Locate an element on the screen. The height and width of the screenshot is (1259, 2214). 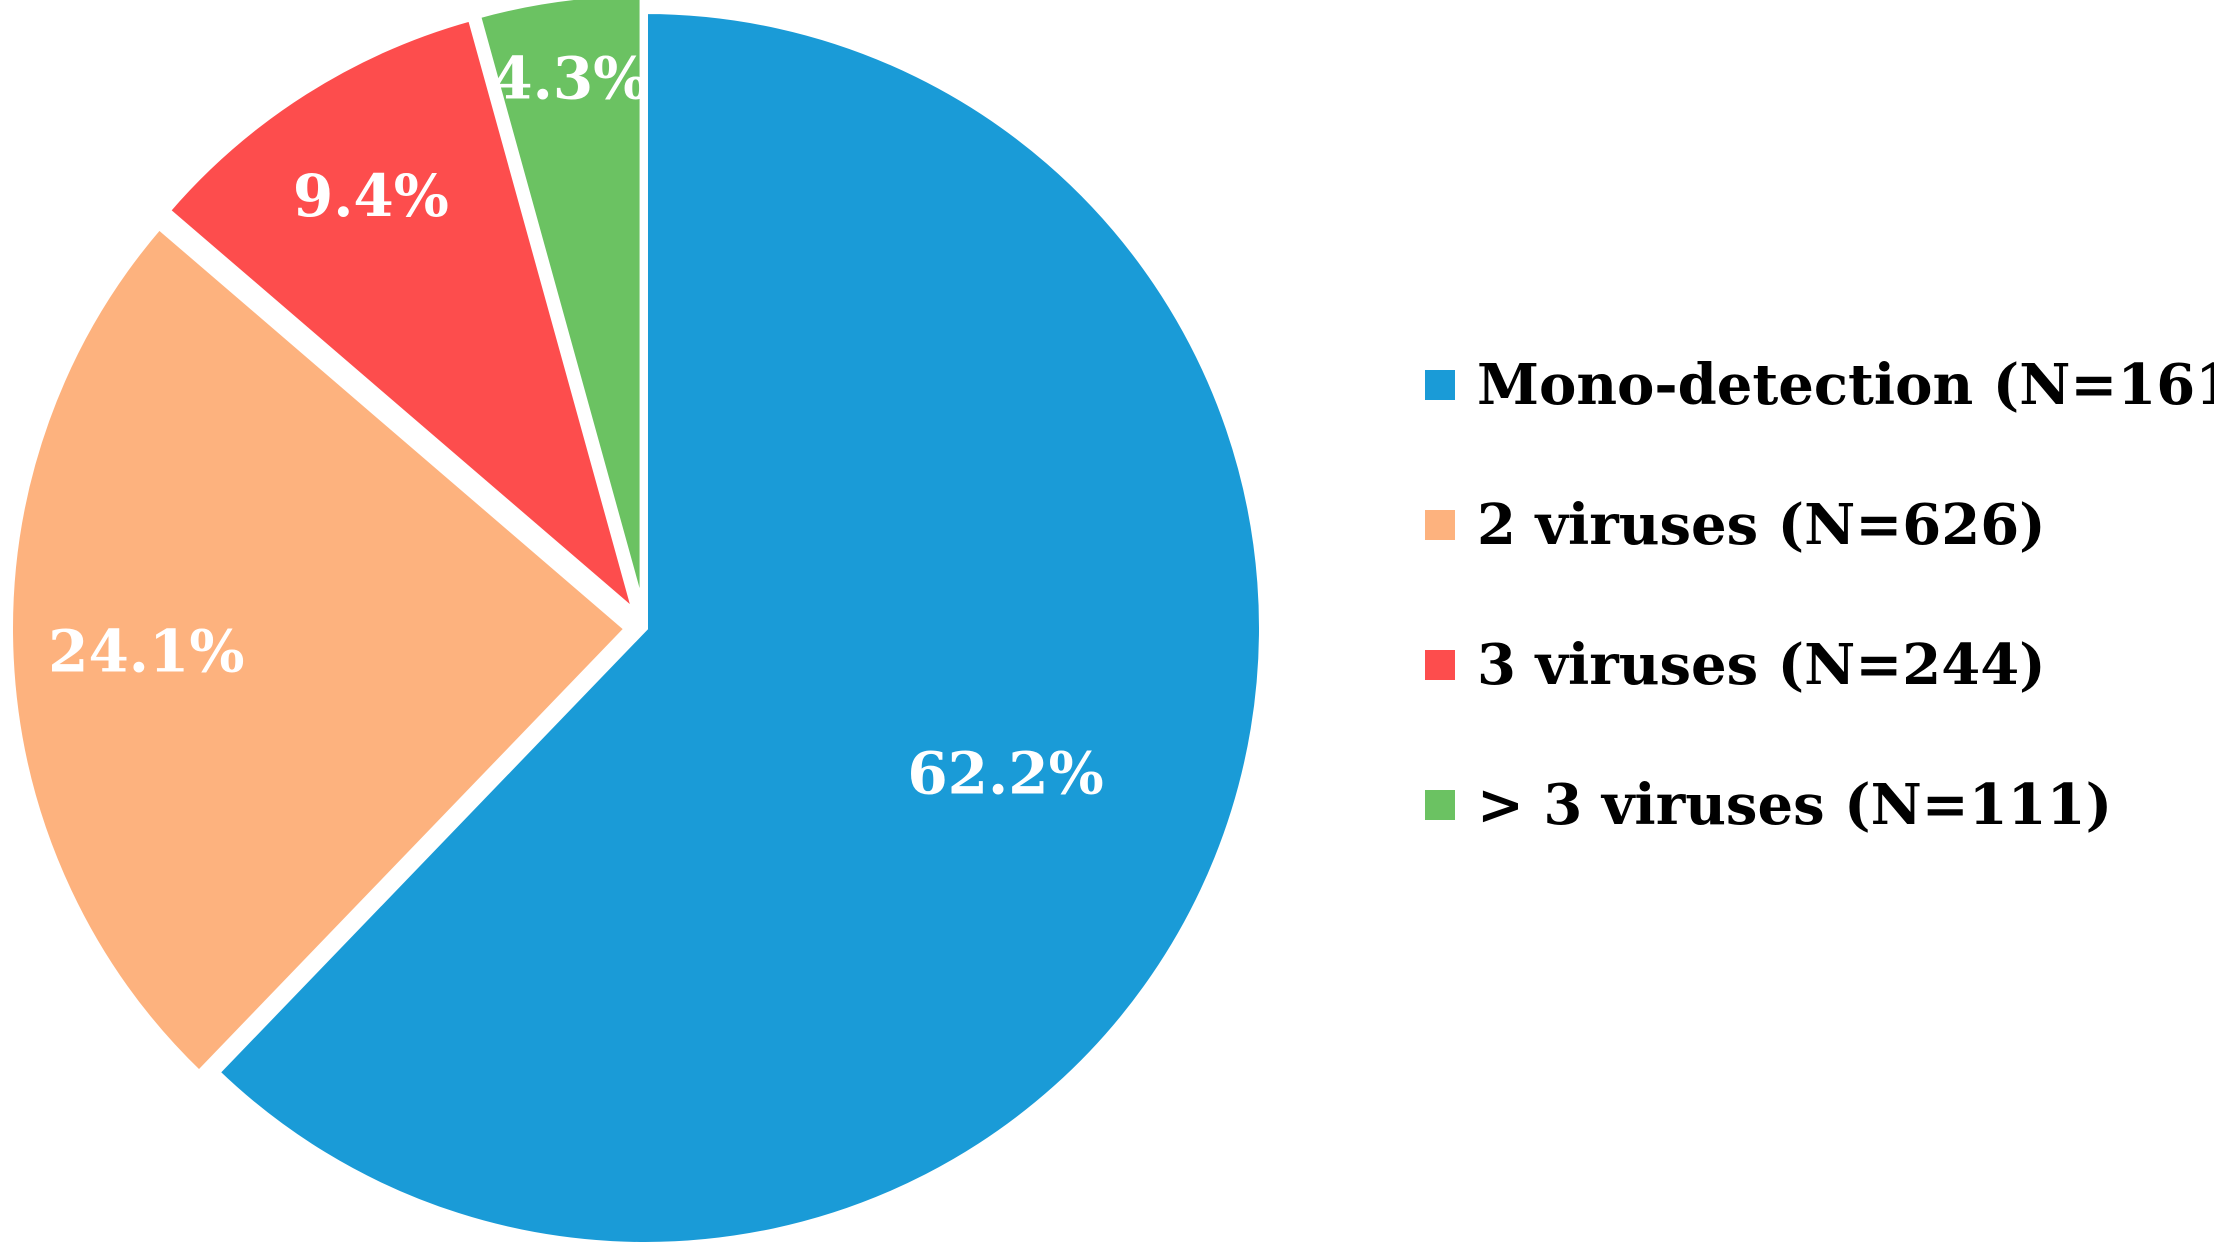
legend-item-3-viruses-n-244: 3 viruses (N=244) is located at coordinates (1735, 665).